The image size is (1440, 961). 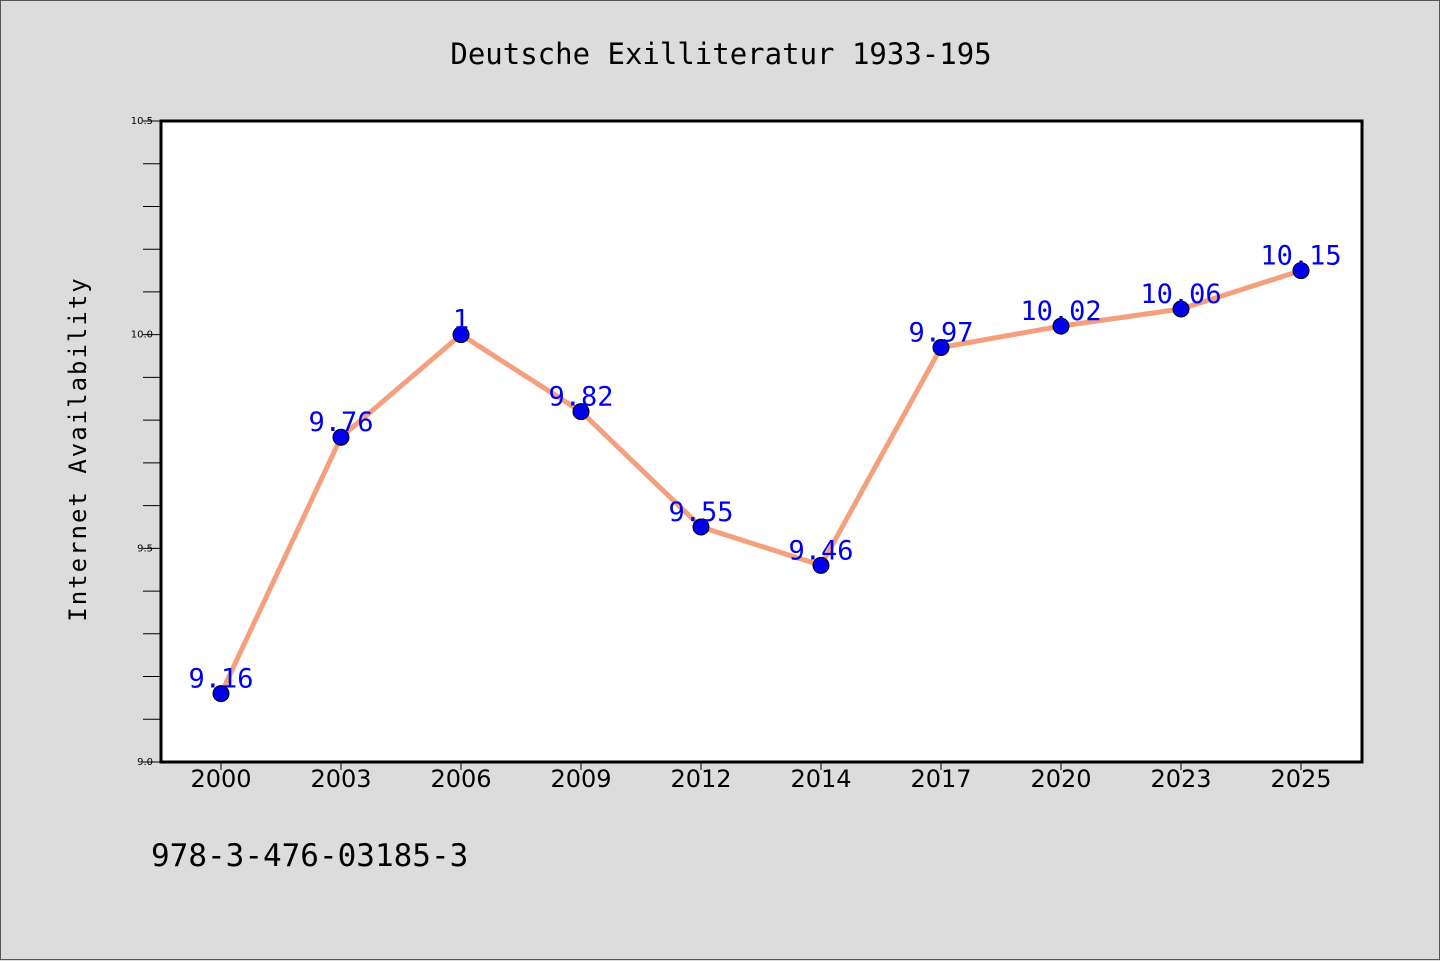 I want to click on x-tick-label: 2017, so click(x=940, y=779).